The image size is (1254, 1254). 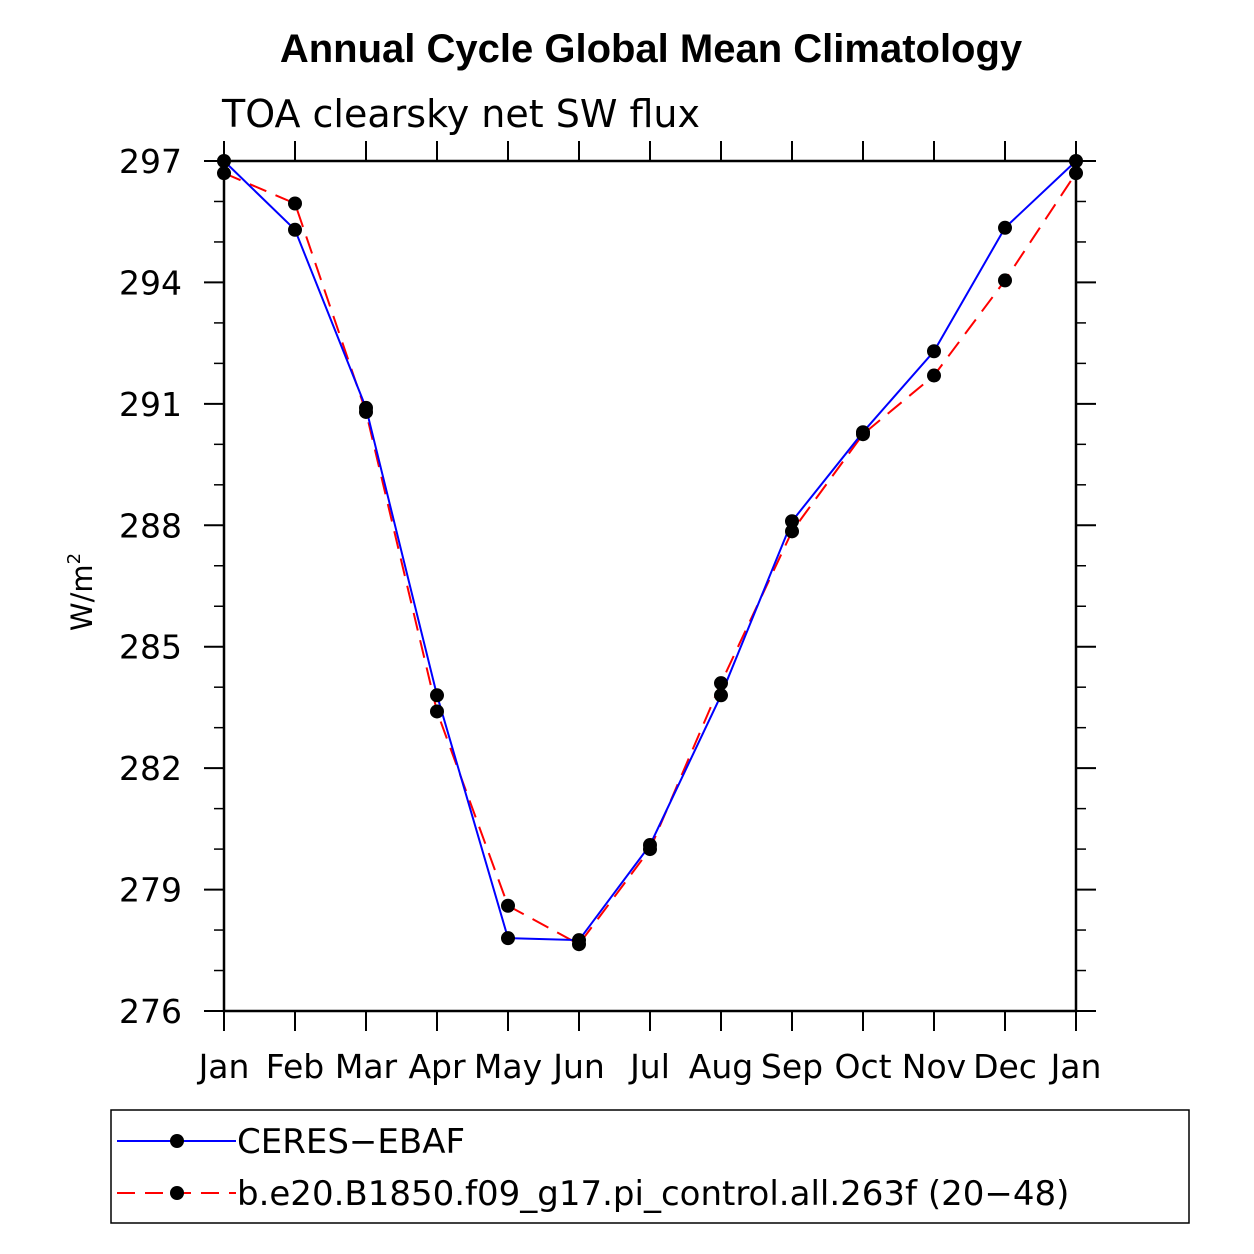 I want to click on y-tick-label: 276, so click(x=150, y=1011).